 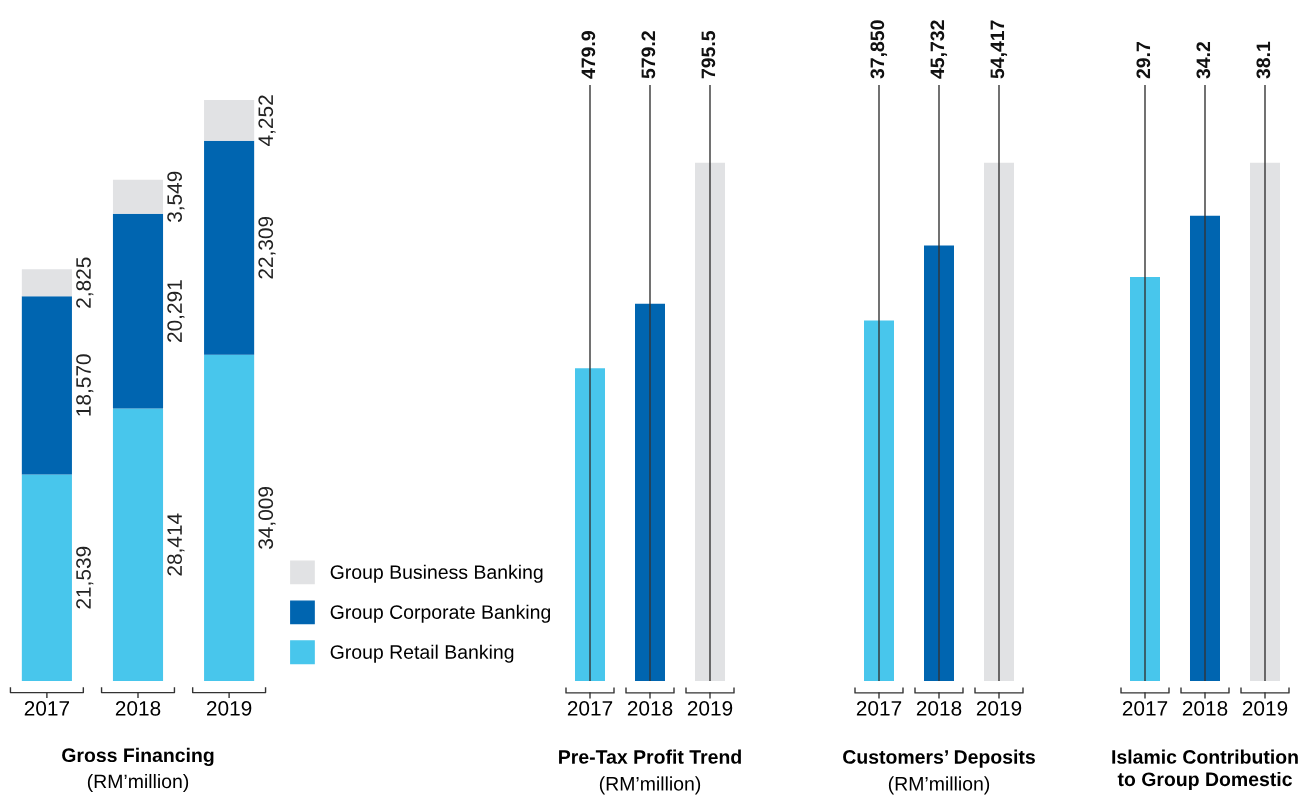 What do you see at coordinates (138, 757) in the screenshot?
I see `text: Gross Financing` at bounding box center [138, 757].